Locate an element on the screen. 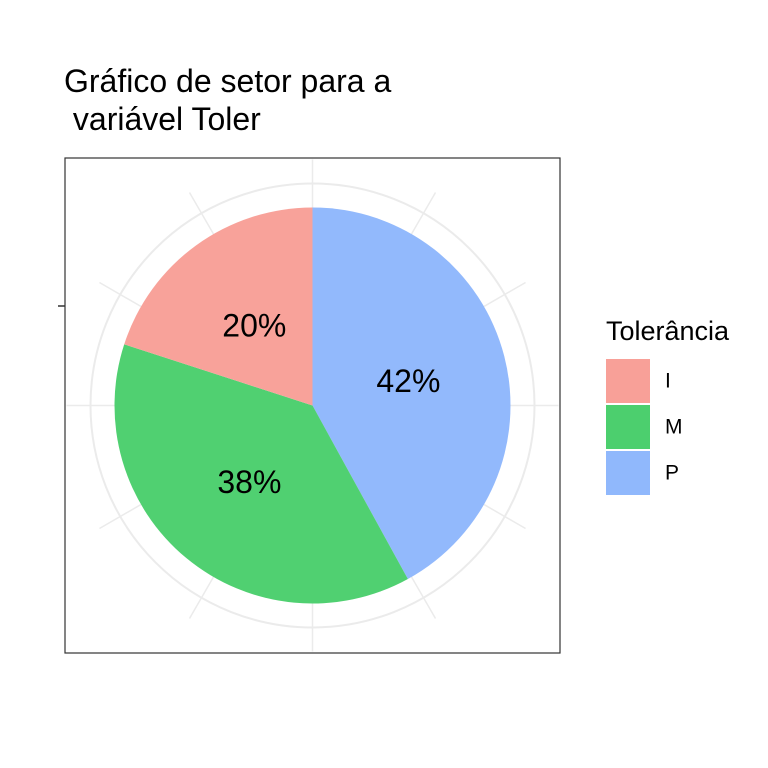 The image size is (768, 768). chart-title: Gráfico de setor para a variável Toler is located at coordinates (228, 100).